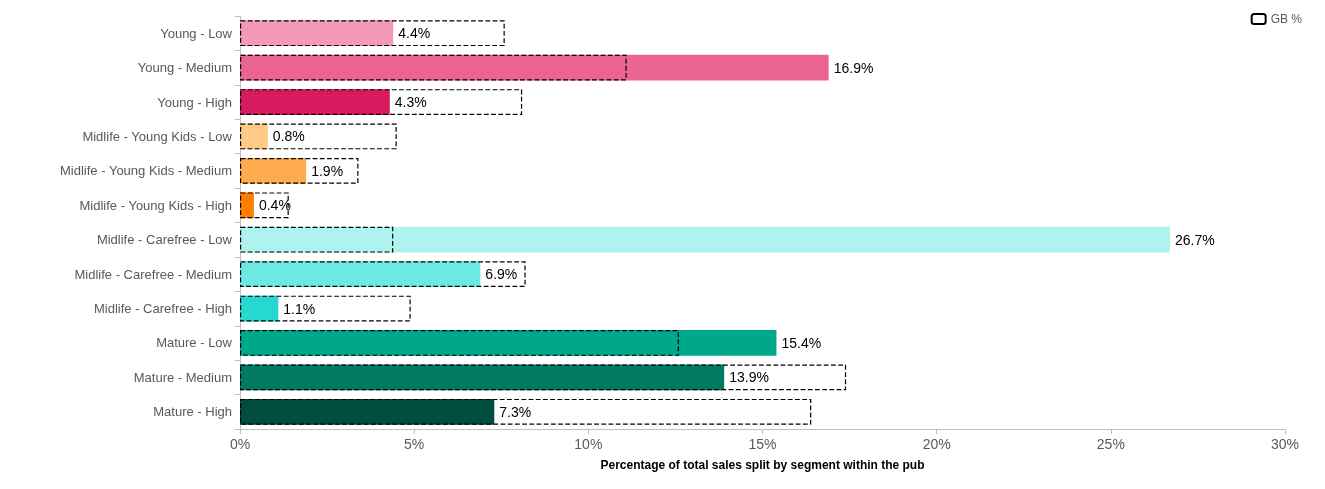 This screenshot has height=489, width=1325. I want to click on y-tick-label: Mature - Medium, so click(182, 377).